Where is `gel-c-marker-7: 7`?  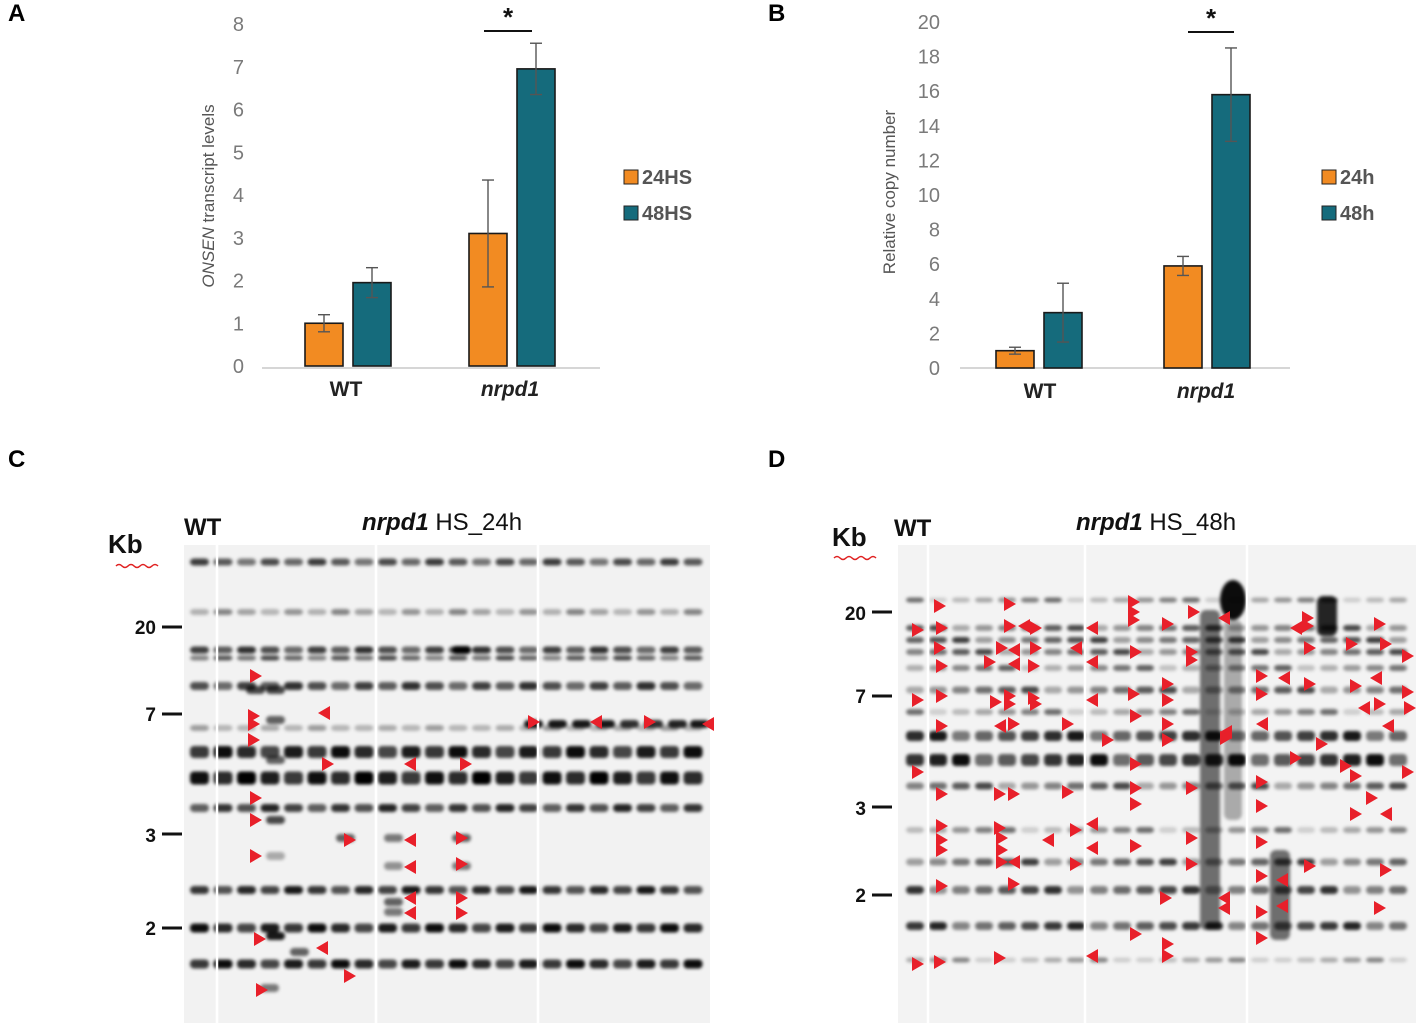
gel-c-marker-7: 7 is located at coordinates (150, 715).